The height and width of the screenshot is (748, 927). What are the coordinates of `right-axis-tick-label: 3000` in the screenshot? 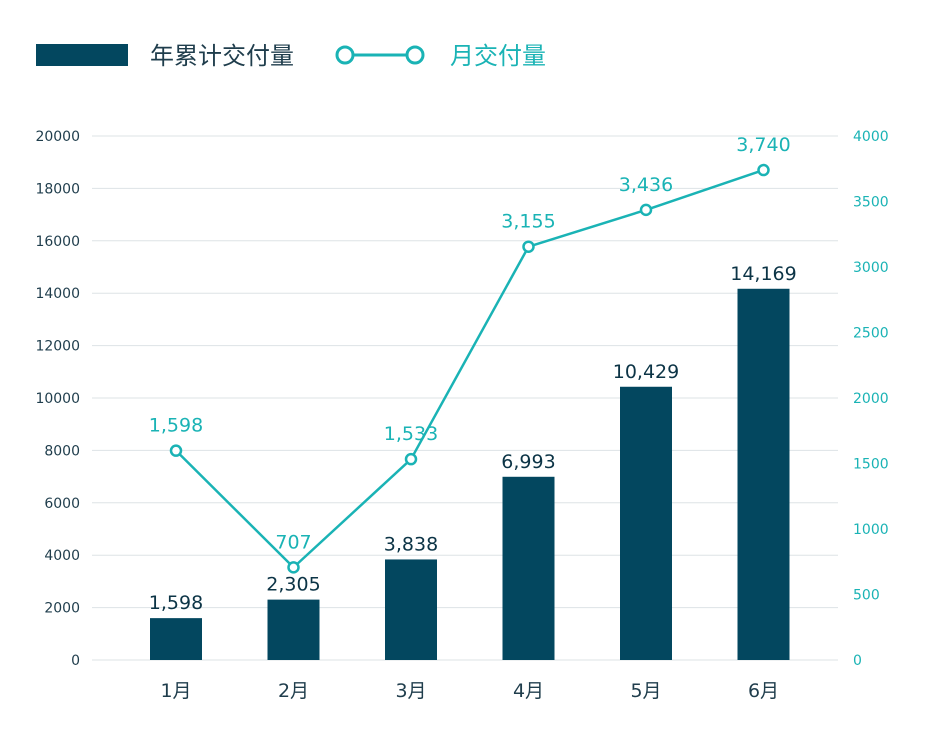 It's located at (871, 268).